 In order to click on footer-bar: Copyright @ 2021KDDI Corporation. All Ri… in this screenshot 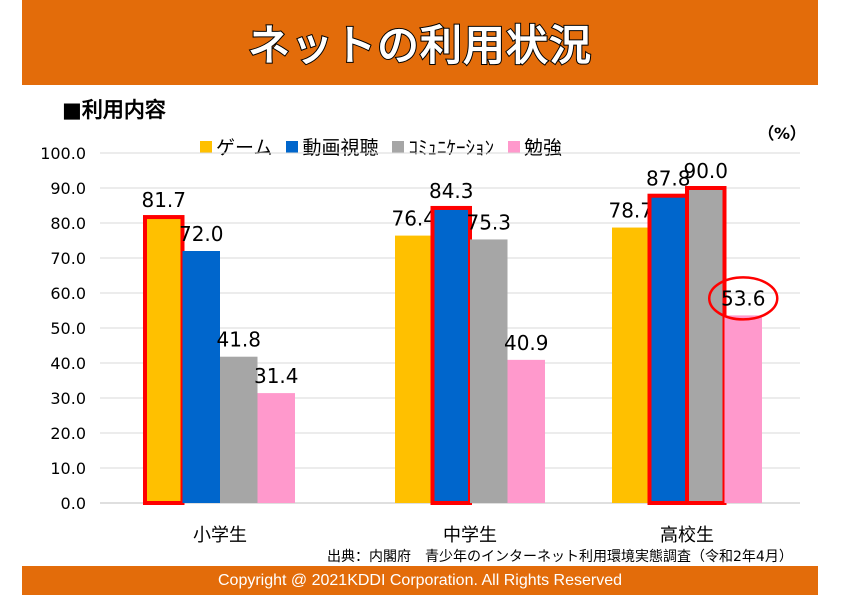, I will do `click(420, 580)`.